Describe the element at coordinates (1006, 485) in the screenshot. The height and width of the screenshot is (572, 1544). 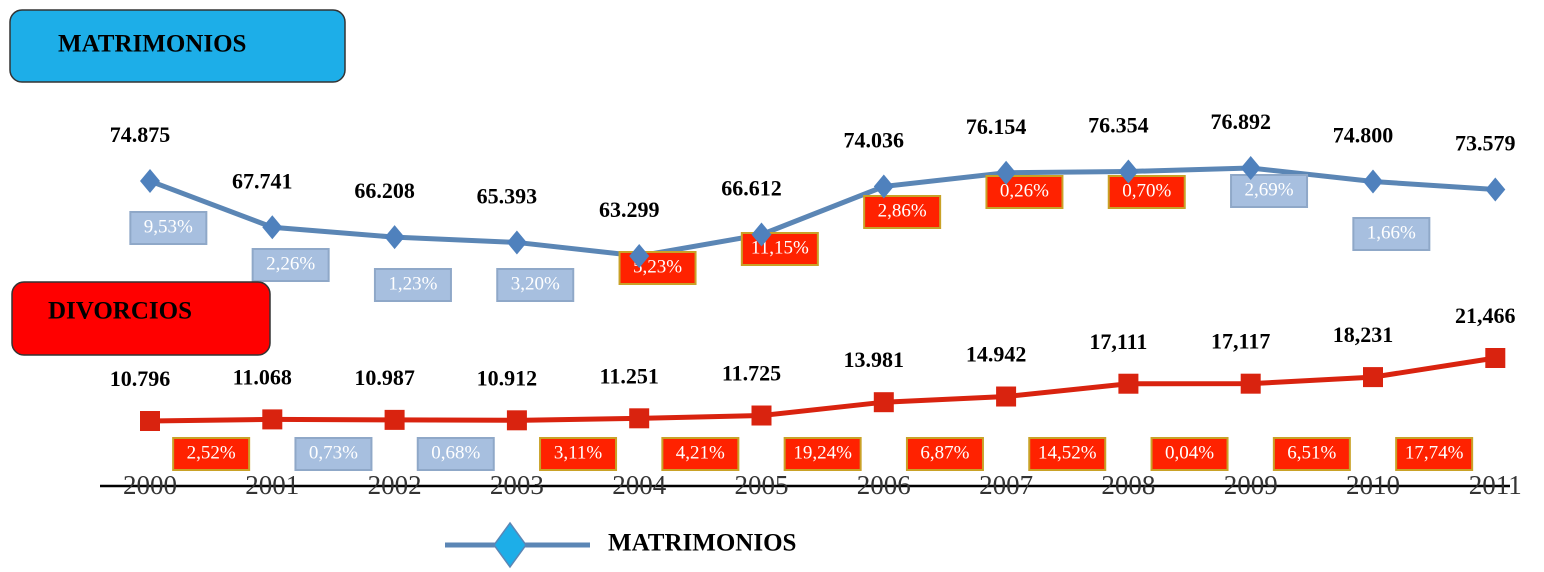
I see `x-tick-label: 2007` at that location.